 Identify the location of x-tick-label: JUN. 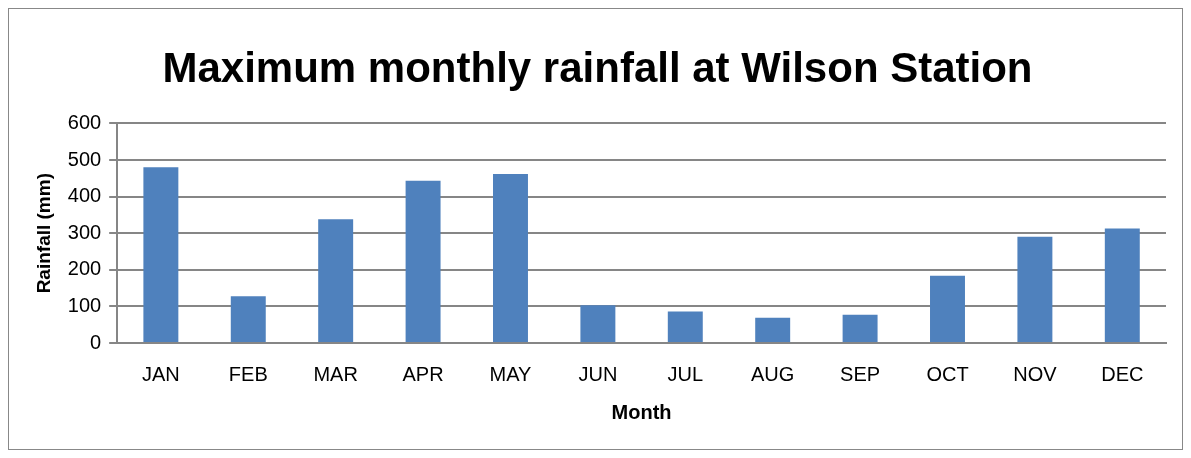
(598, 373).